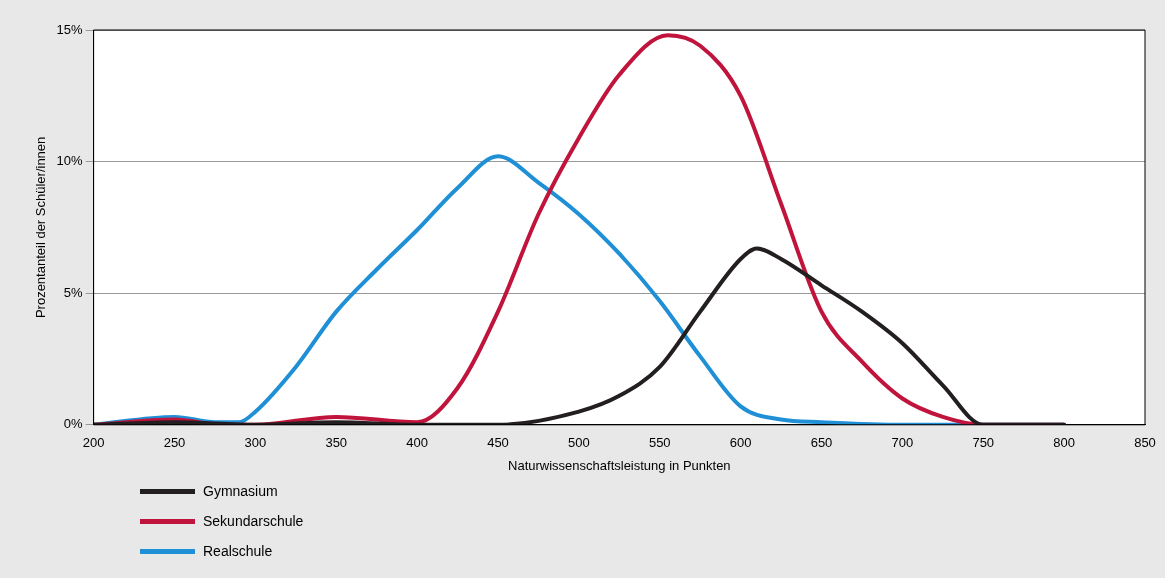 This screenshot has height=578, width=1165. What do you see at coordinates (579, 443) in the screenshot?
I see `x-tick-label: 500` at bounding box center [579, 443].